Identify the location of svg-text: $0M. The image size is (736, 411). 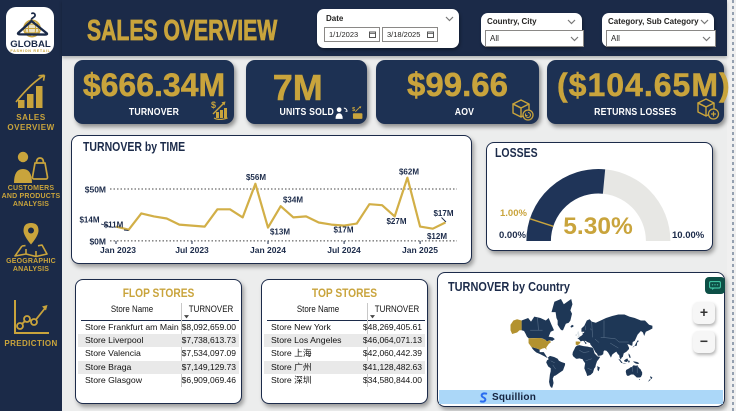
(97, 241).